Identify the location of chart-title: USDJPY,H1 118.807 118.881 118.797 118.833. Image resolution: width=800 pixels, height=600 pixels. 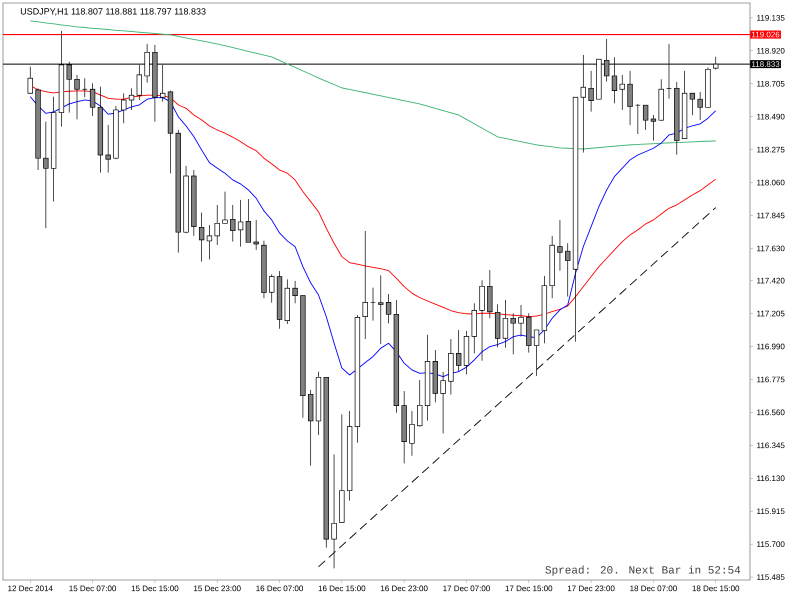
(113, 12).